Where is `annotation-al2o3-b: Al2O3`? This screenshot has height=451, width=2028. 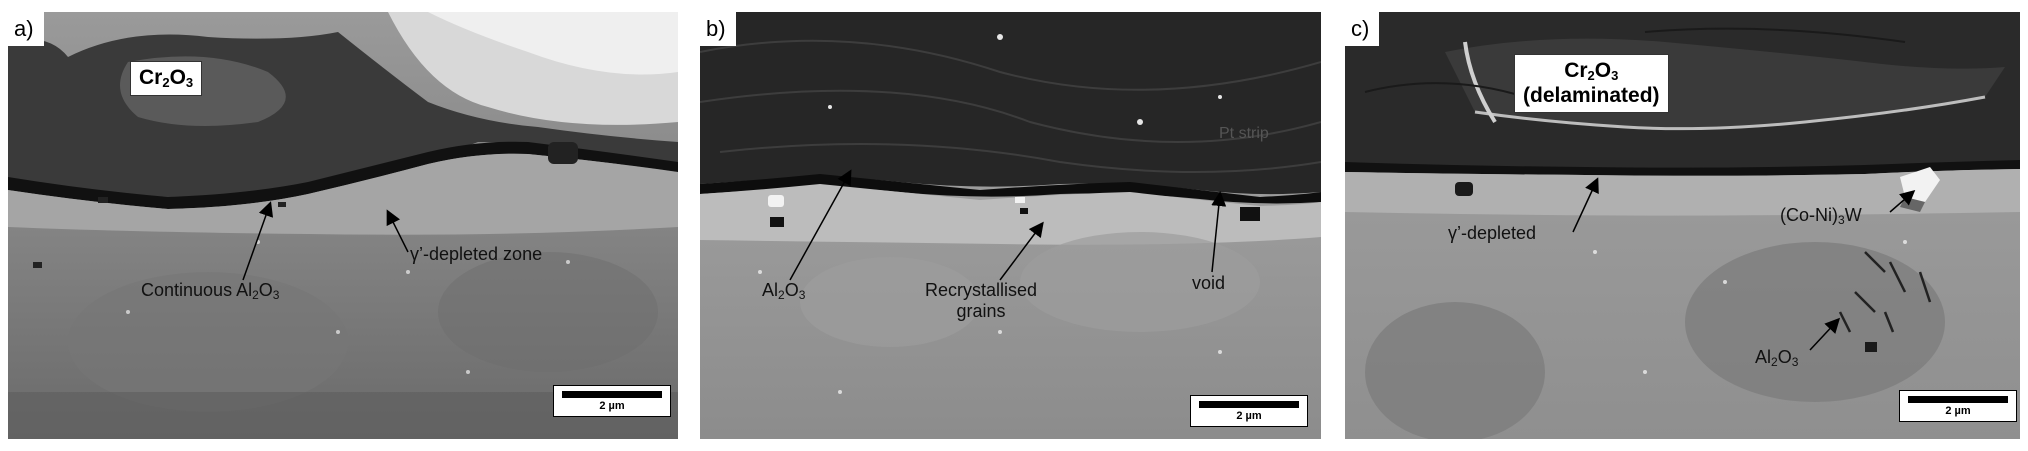
annotation-al2o3-b: Al2O3 is located at coordinates (784, 291).